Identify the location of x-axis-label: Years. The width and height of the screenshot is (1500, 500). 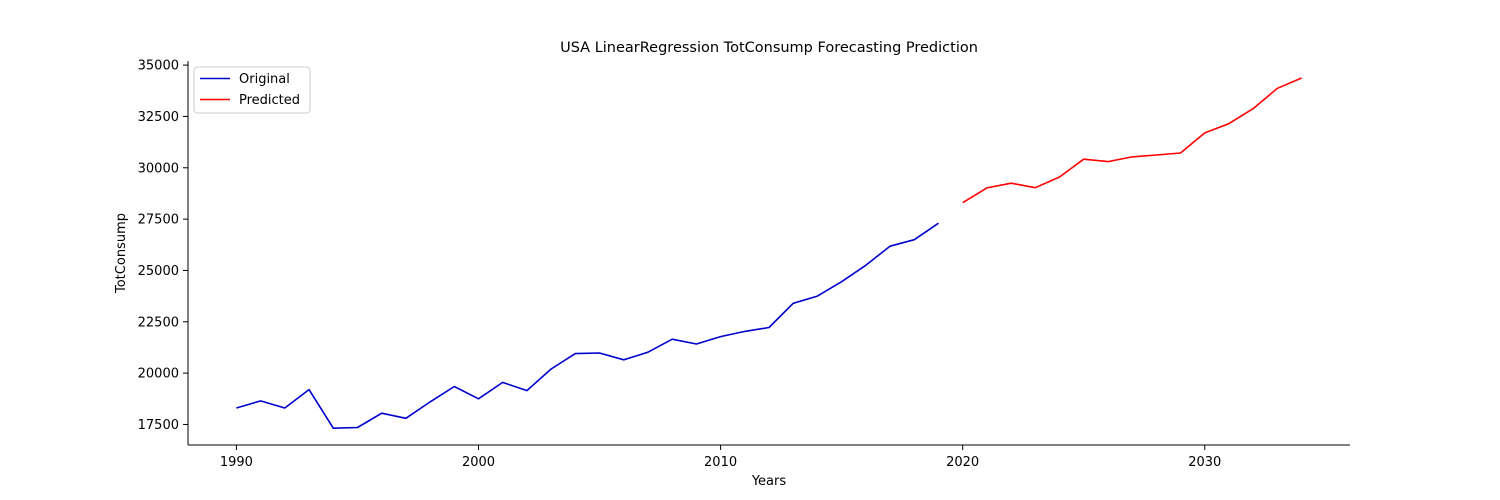
(769, 481).